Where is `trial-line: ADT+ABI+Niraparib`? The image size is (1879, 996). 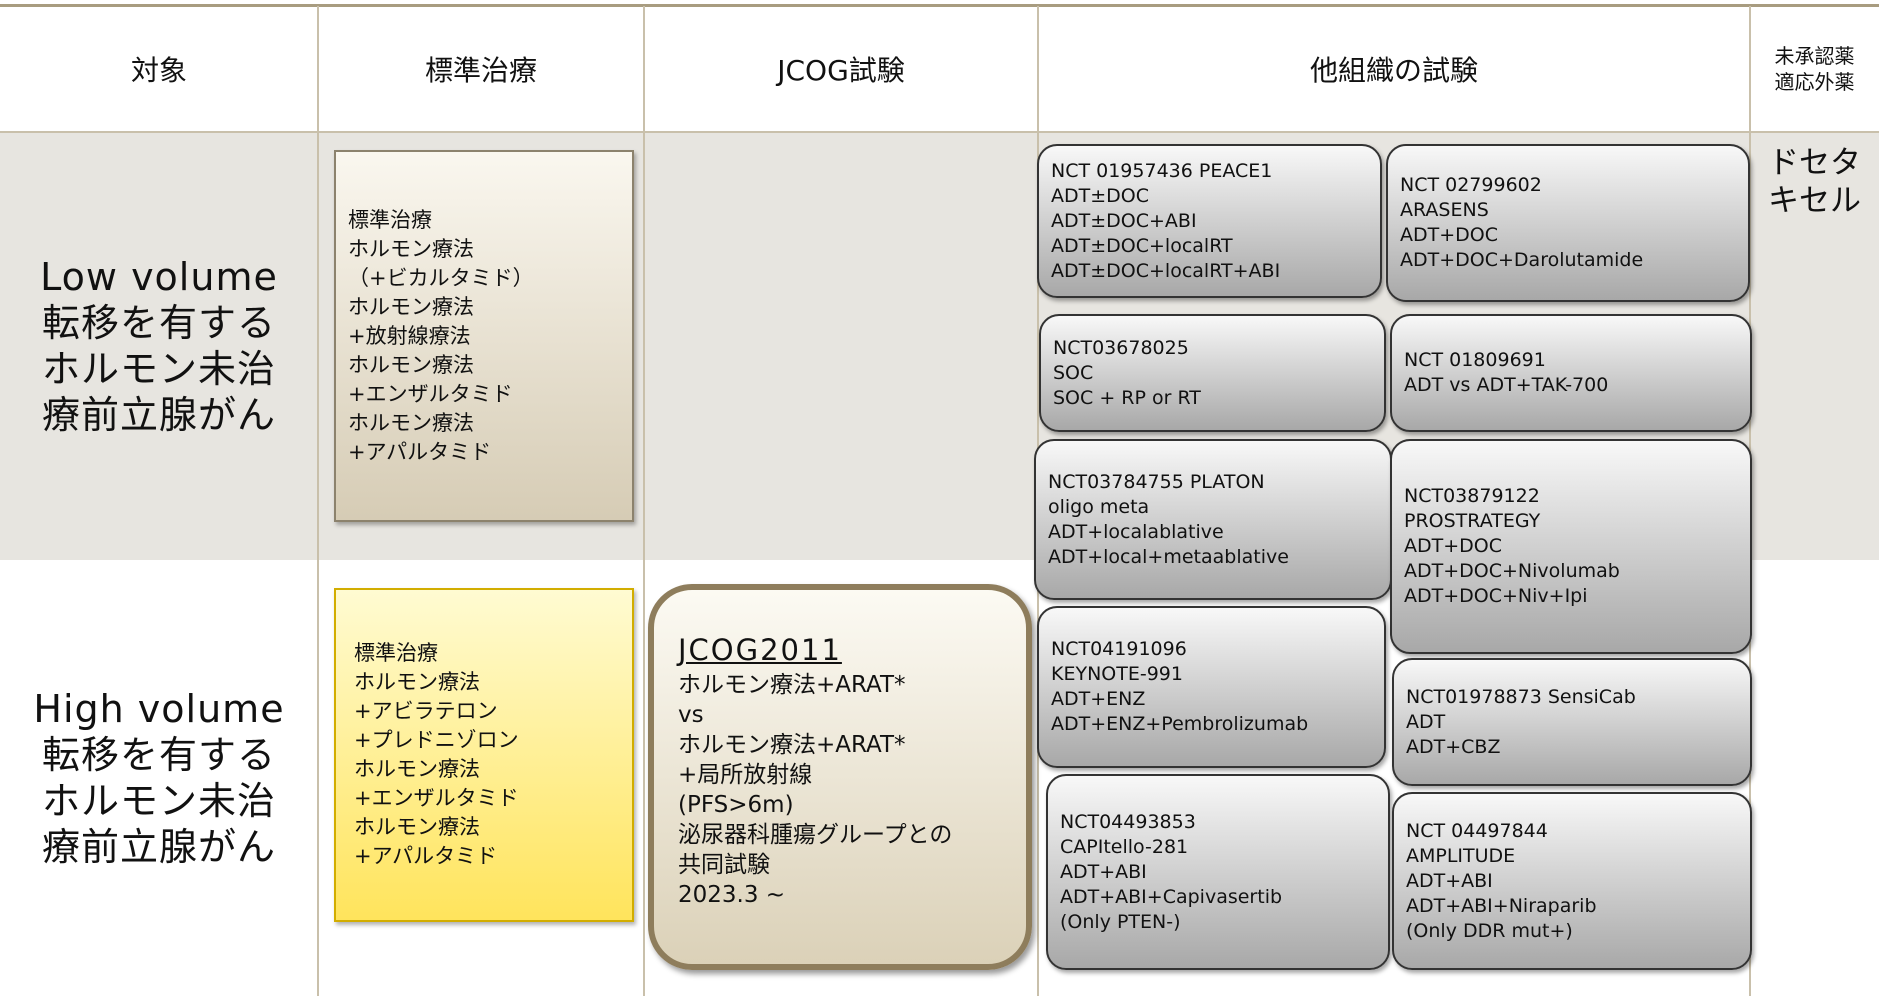 trial-line: ADT+ABI+Niraparib is located at coordinates (1501, 905).